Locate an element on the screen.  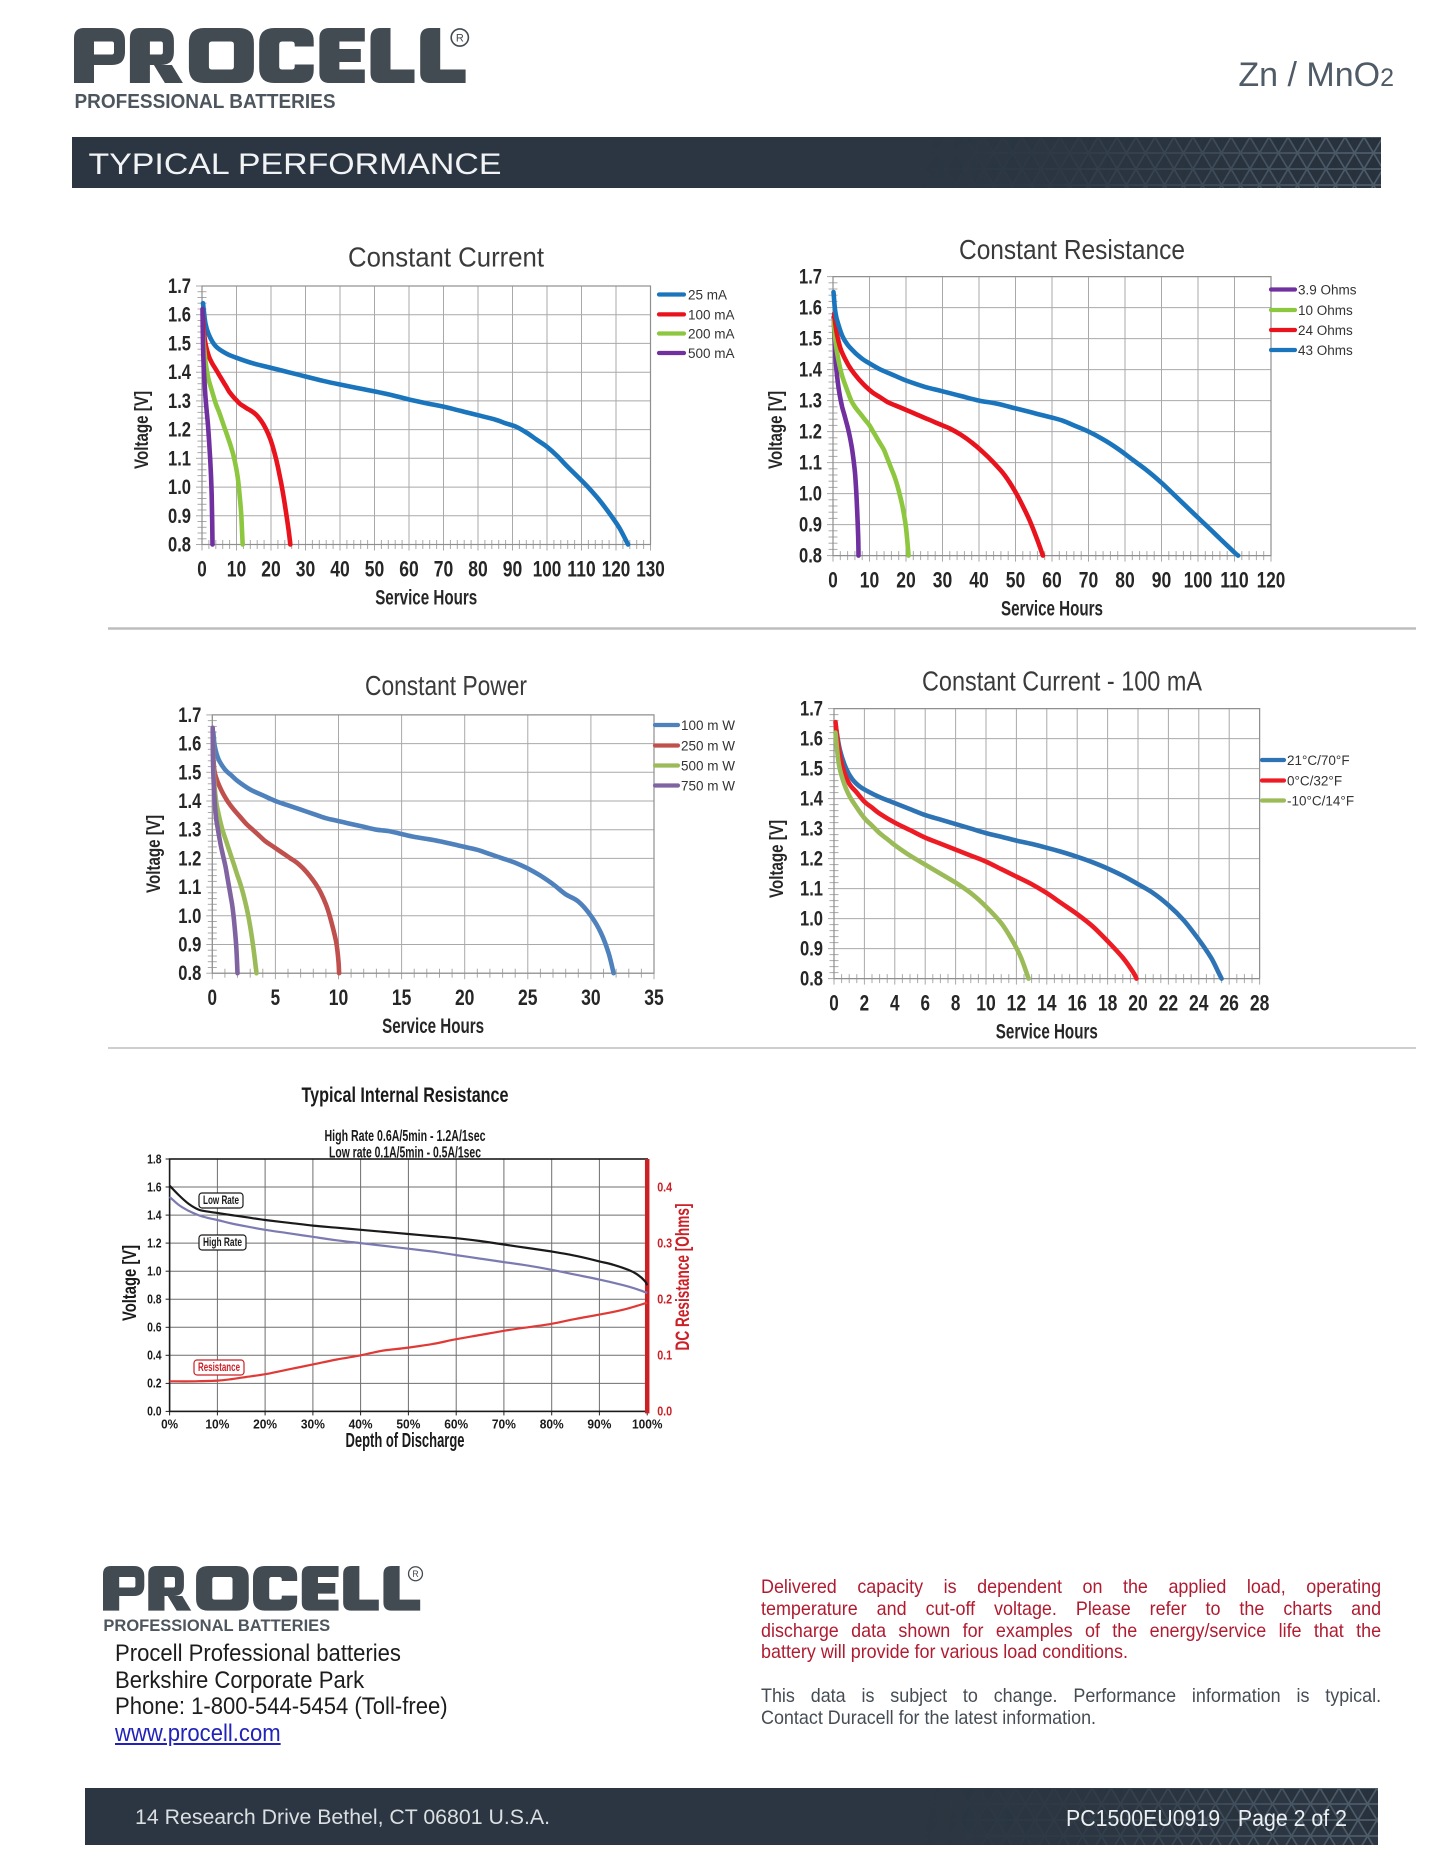
svg-text: 10% is located at coordinates (217, 1424).